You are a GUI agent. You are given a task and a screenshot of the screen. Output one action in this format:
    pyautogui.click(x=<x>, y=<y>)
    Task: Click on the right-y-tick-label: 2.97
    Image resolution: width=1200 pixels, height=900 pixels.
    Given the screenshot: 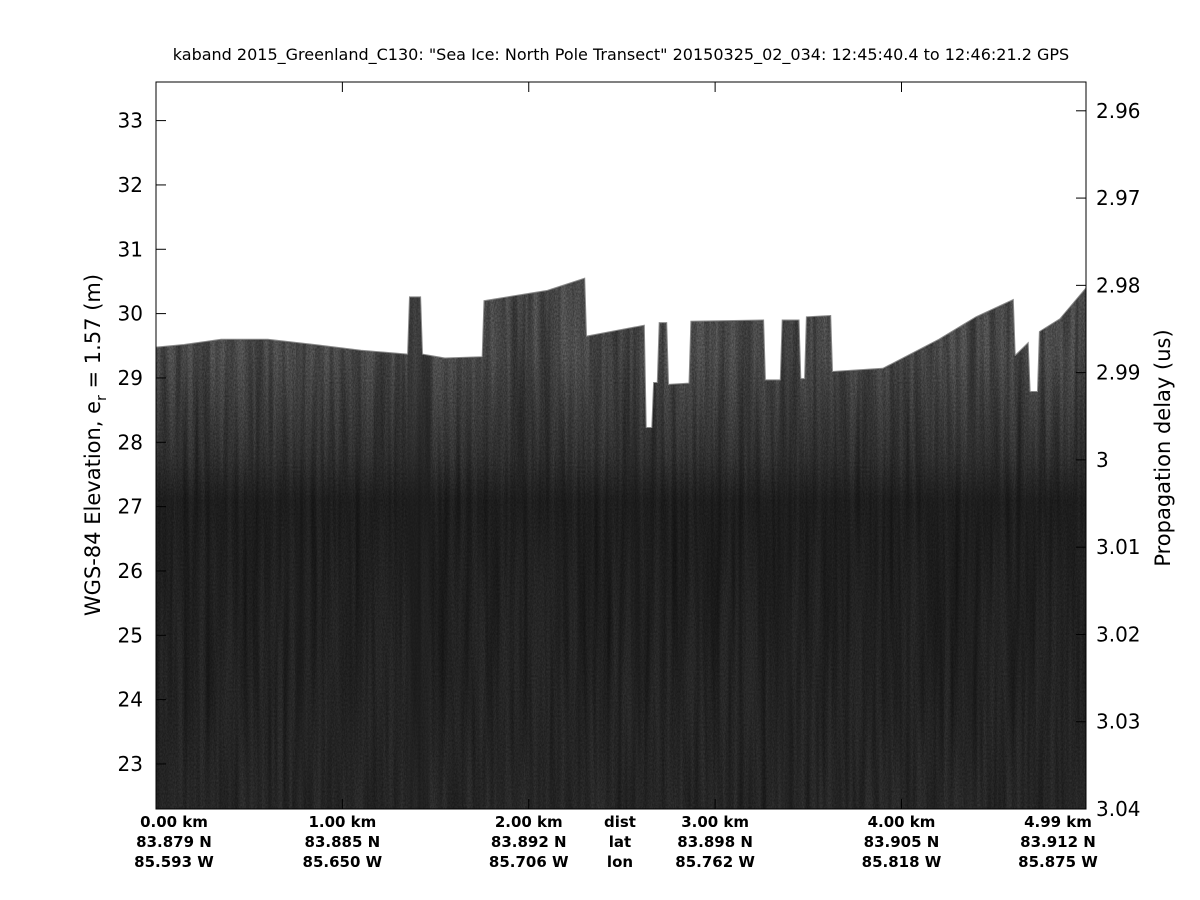 What is the action you would take?
    pyautogui.click(x=1118, y=198)
    